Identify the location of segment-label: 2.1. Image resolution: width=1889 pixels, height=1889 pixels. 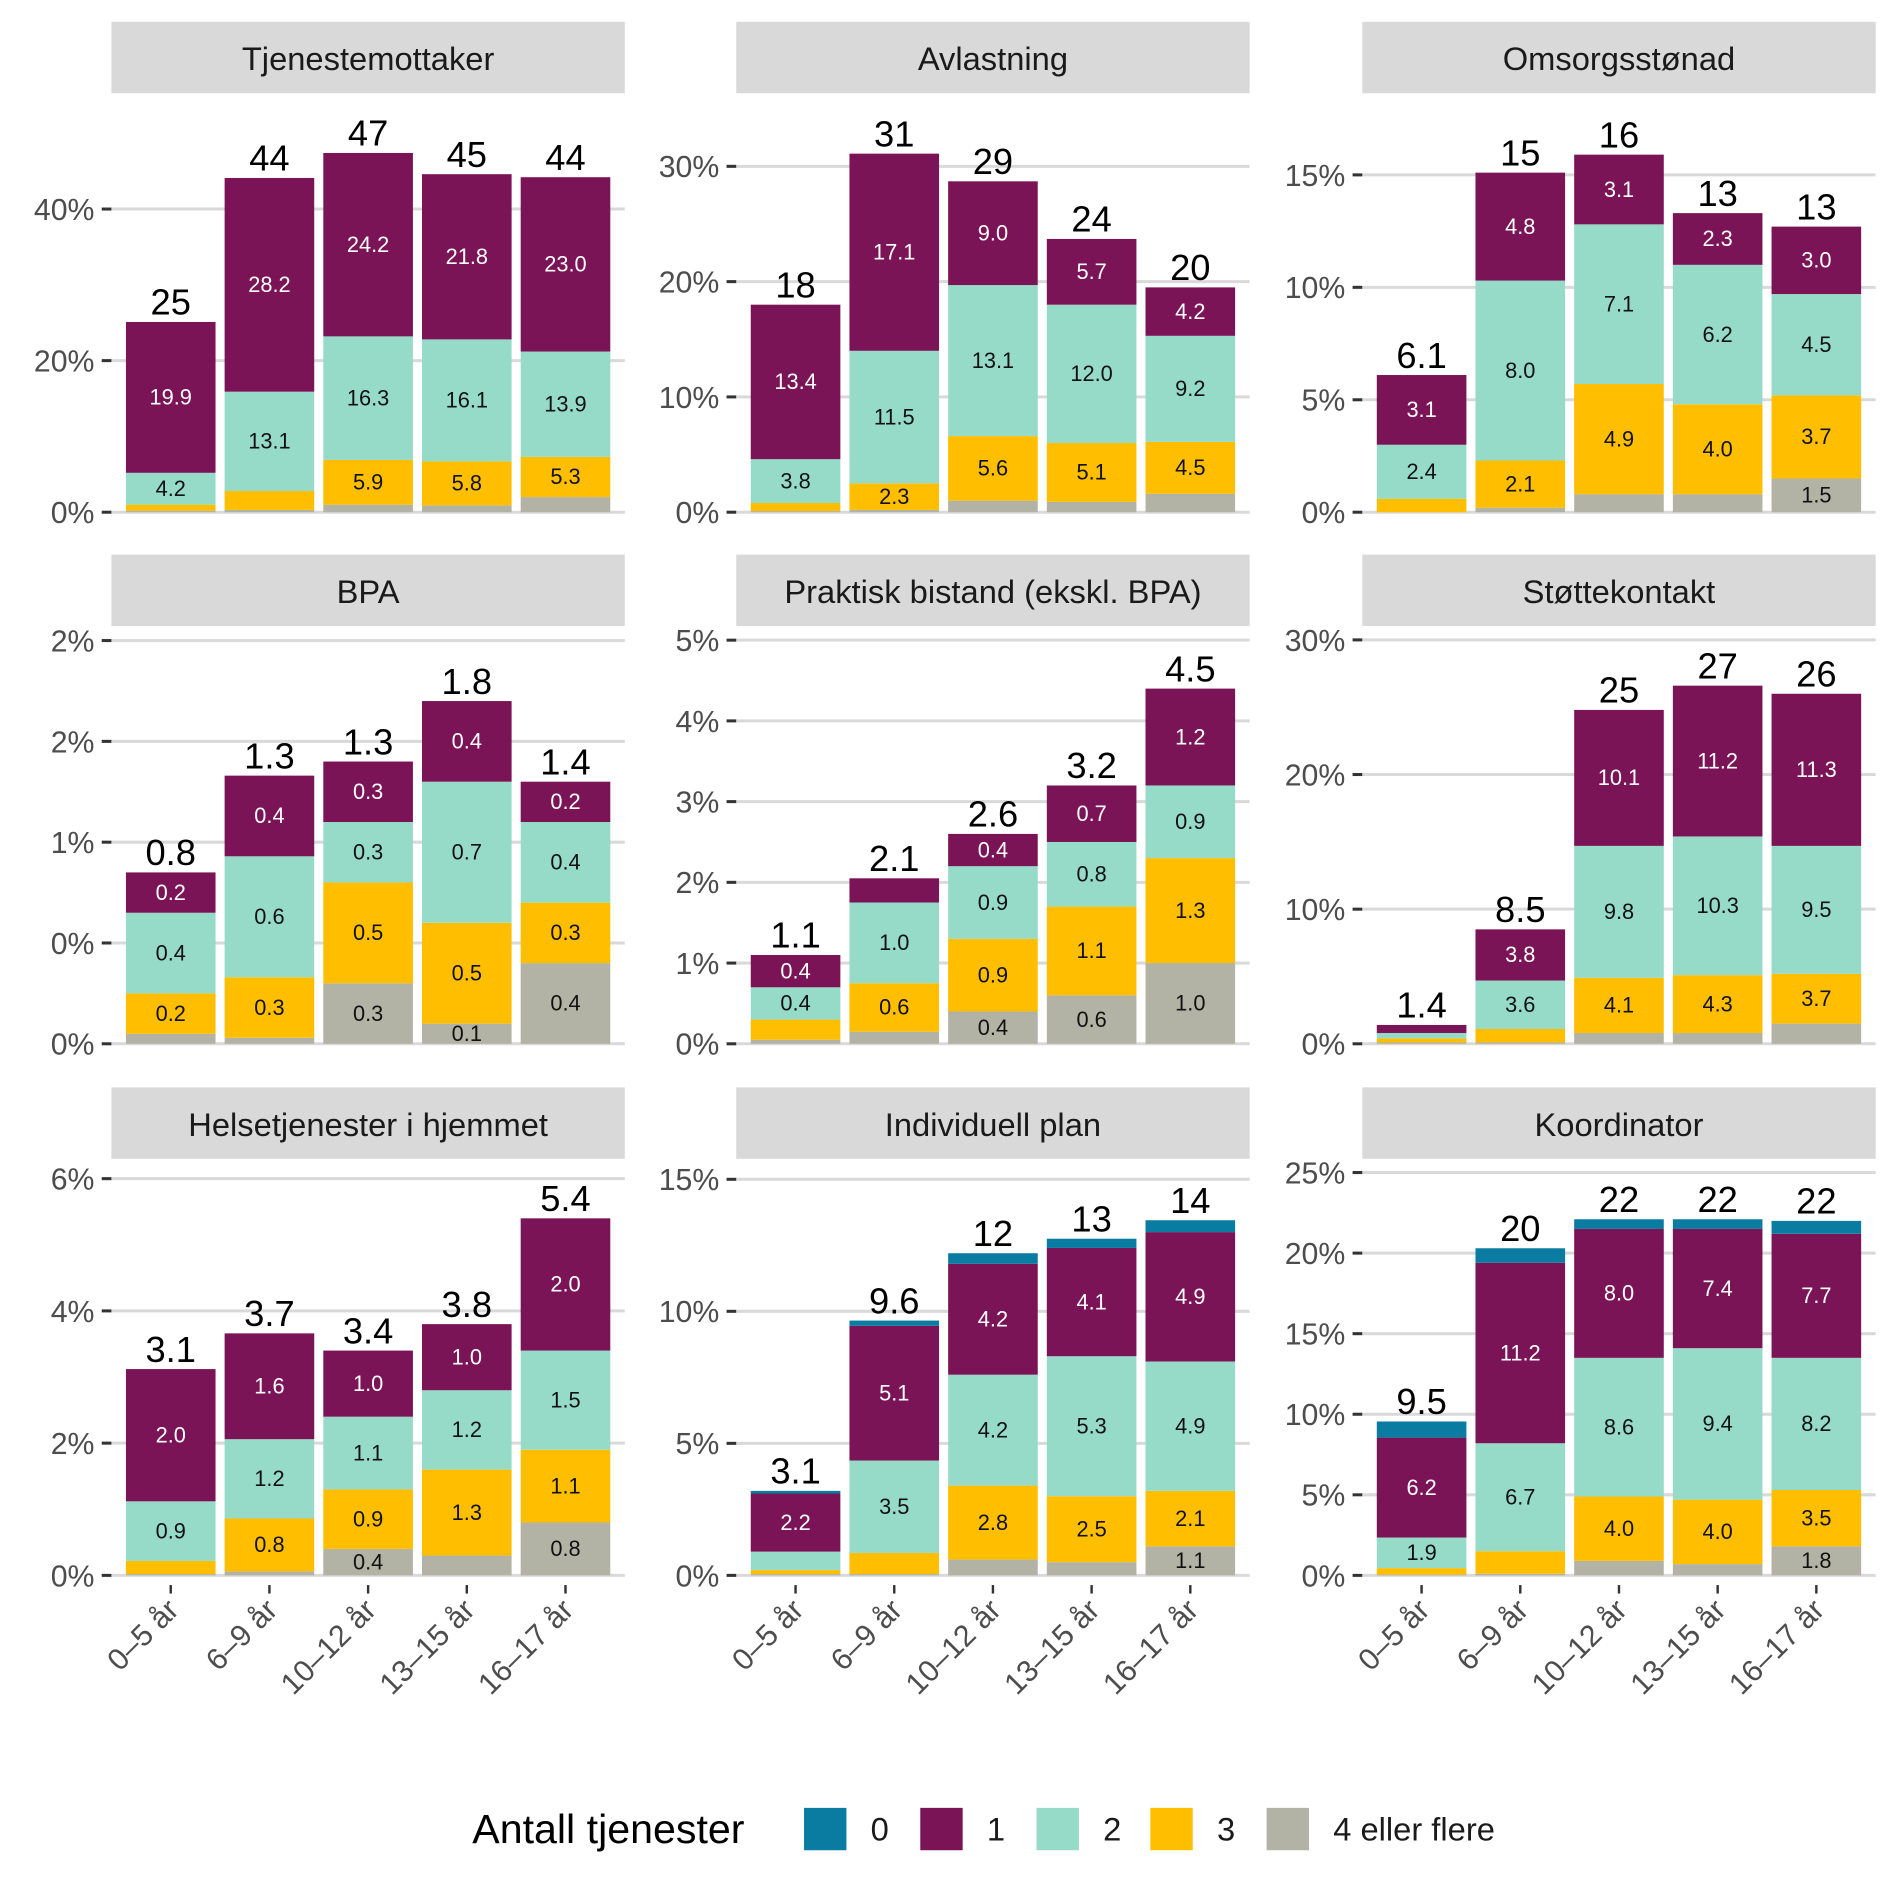
(1190, 1518).